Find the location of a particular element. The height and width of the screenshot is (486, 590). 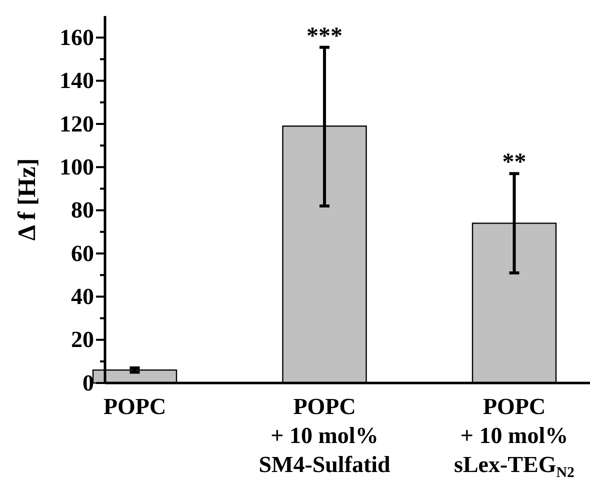

y-axis-title: Δ f [Hz] is located at coordinates (27, 199).